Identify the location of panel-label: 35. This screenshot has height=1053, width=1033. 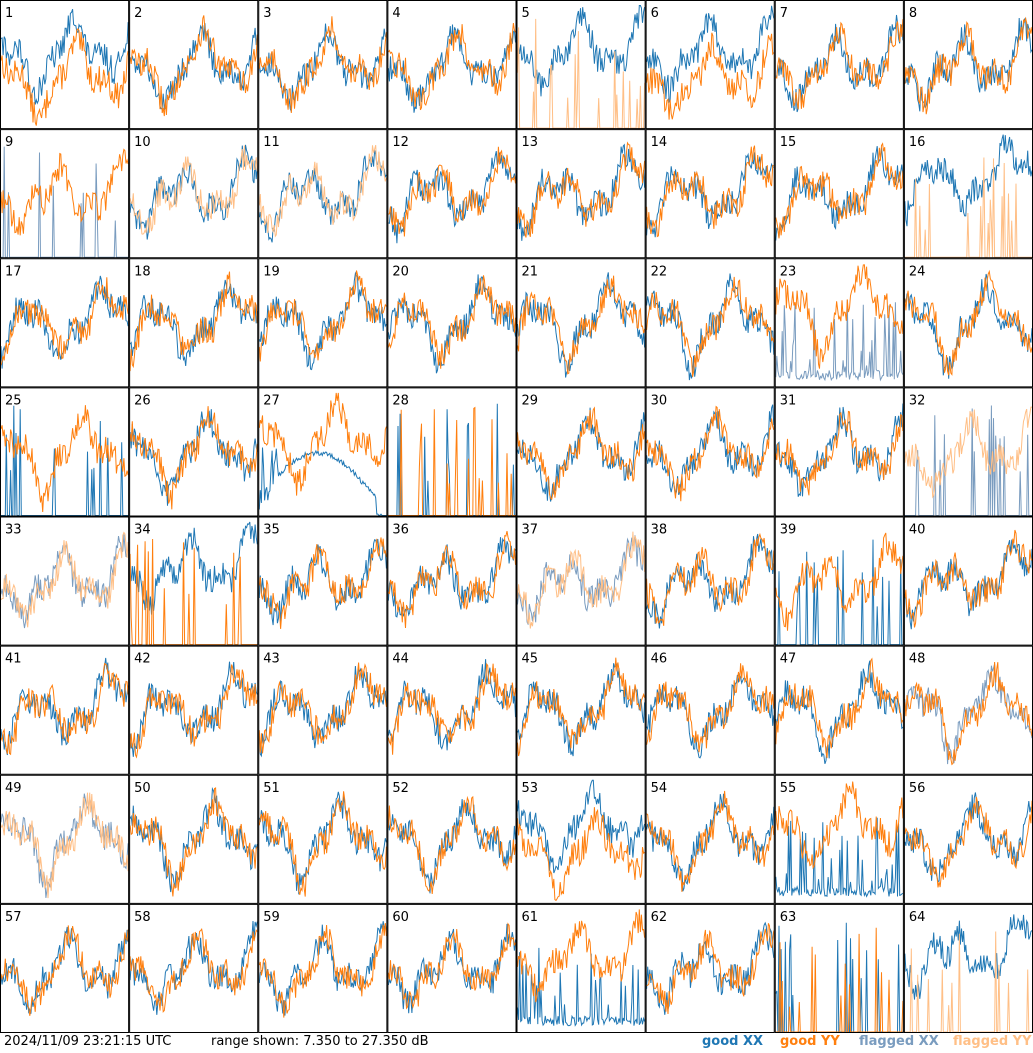
(271, 530).